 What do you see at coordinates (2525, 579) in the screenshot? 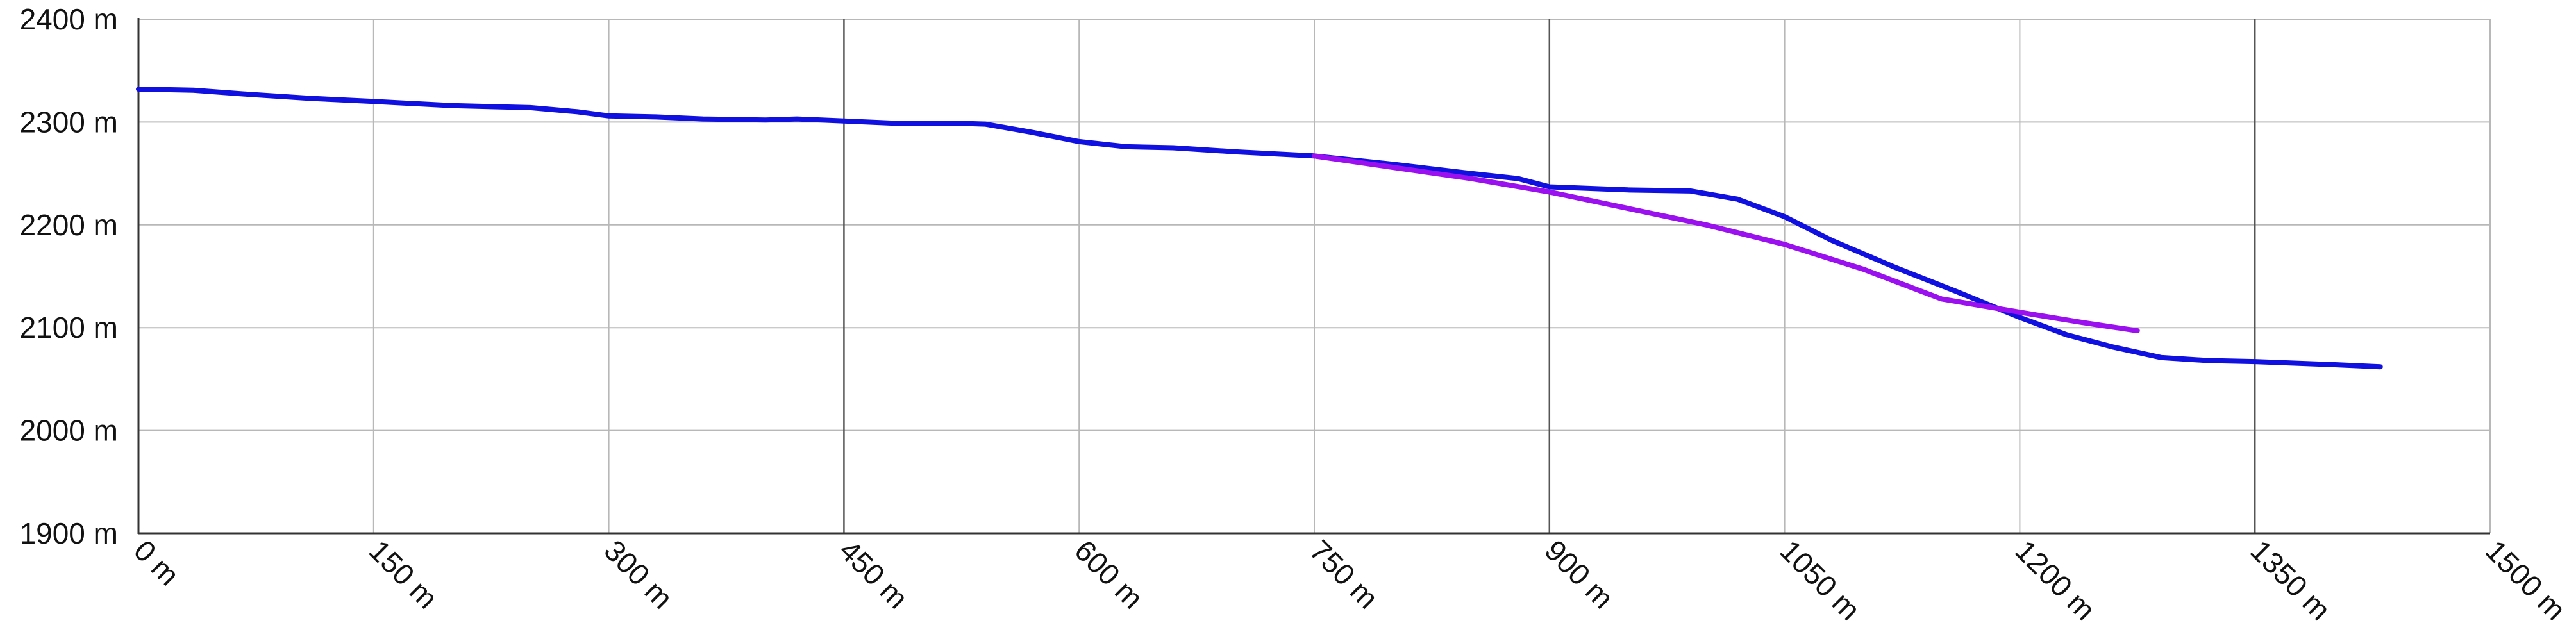
I see `x-tick-label: 1500 m` at bounding box center [2525, 579].